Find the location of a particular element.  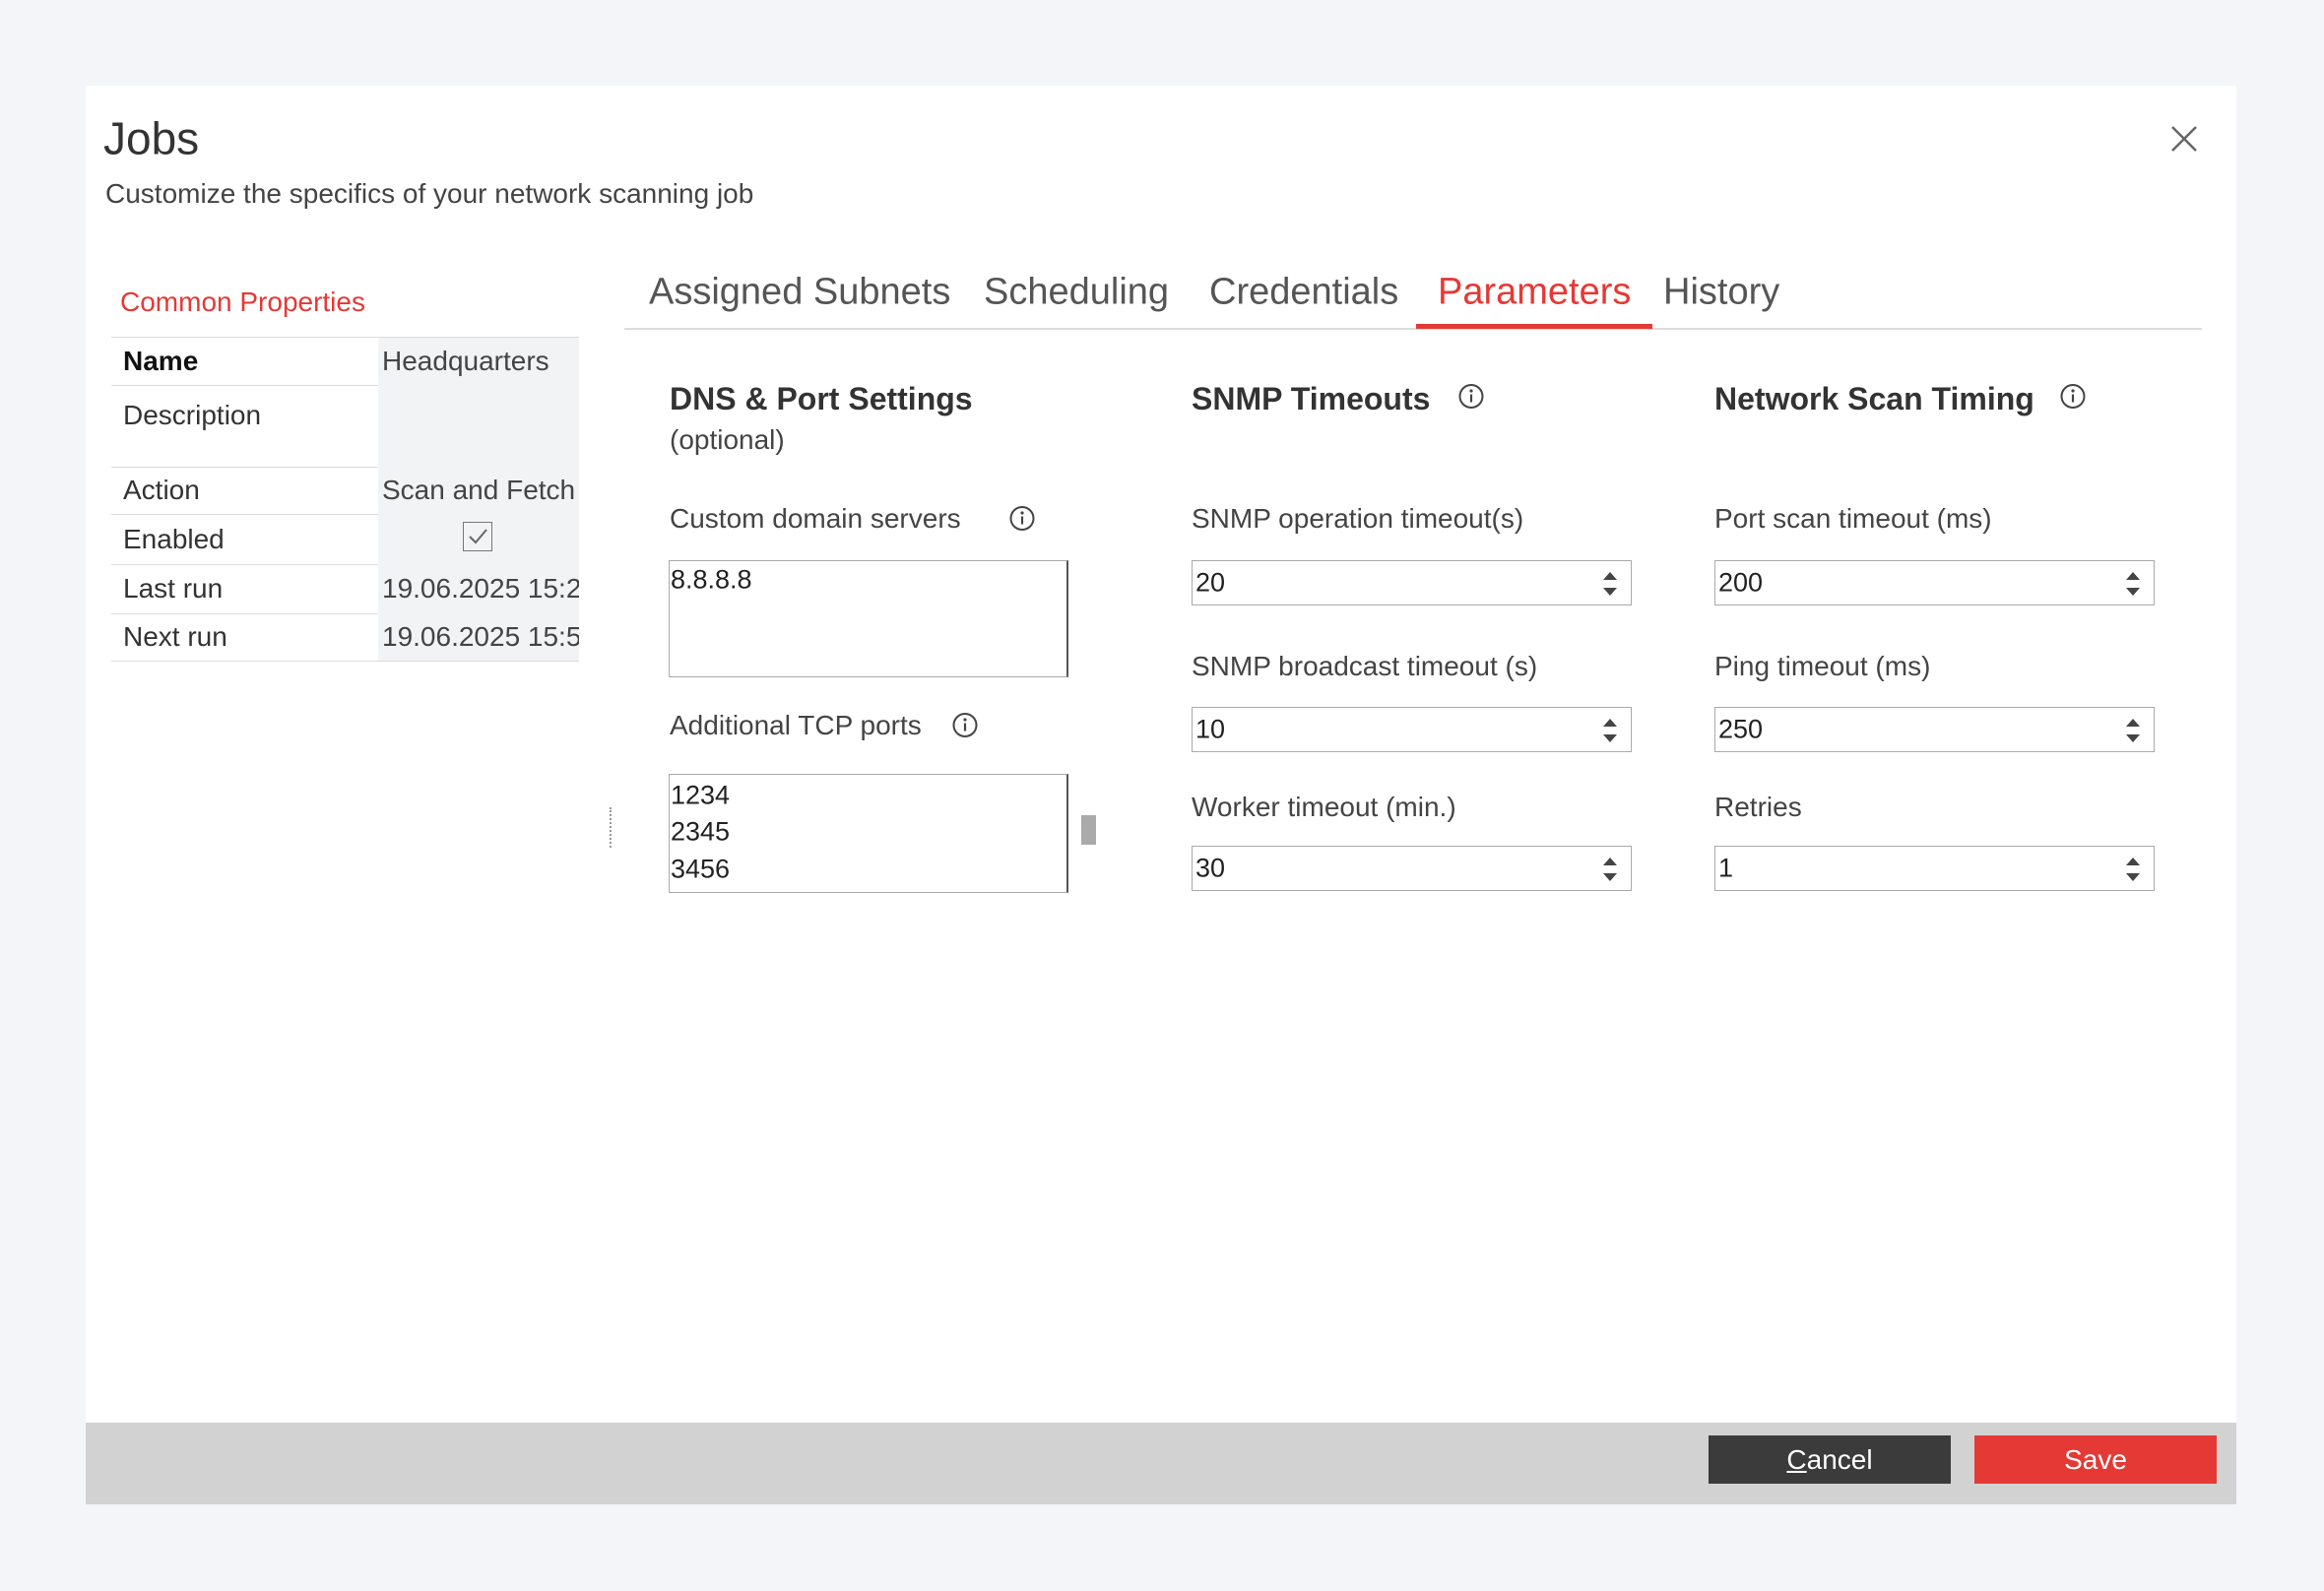

property-value-cell: Scan and Fetch is located at coordinates (479, 491).